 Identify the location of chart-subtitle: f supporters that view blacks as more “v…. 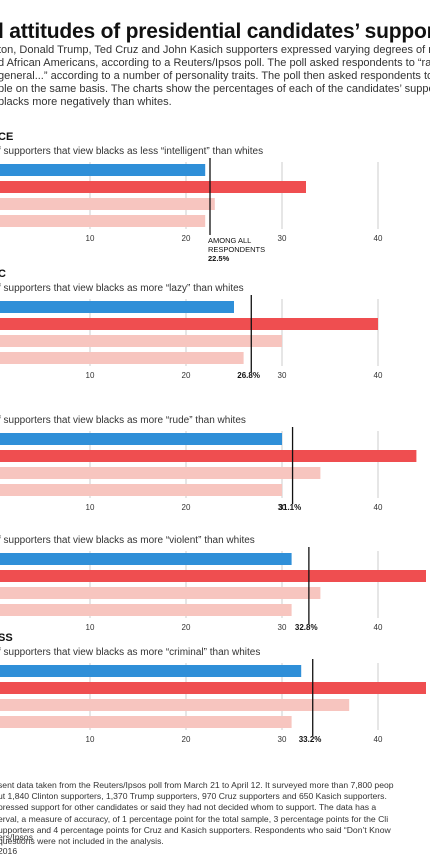
(127, 540).